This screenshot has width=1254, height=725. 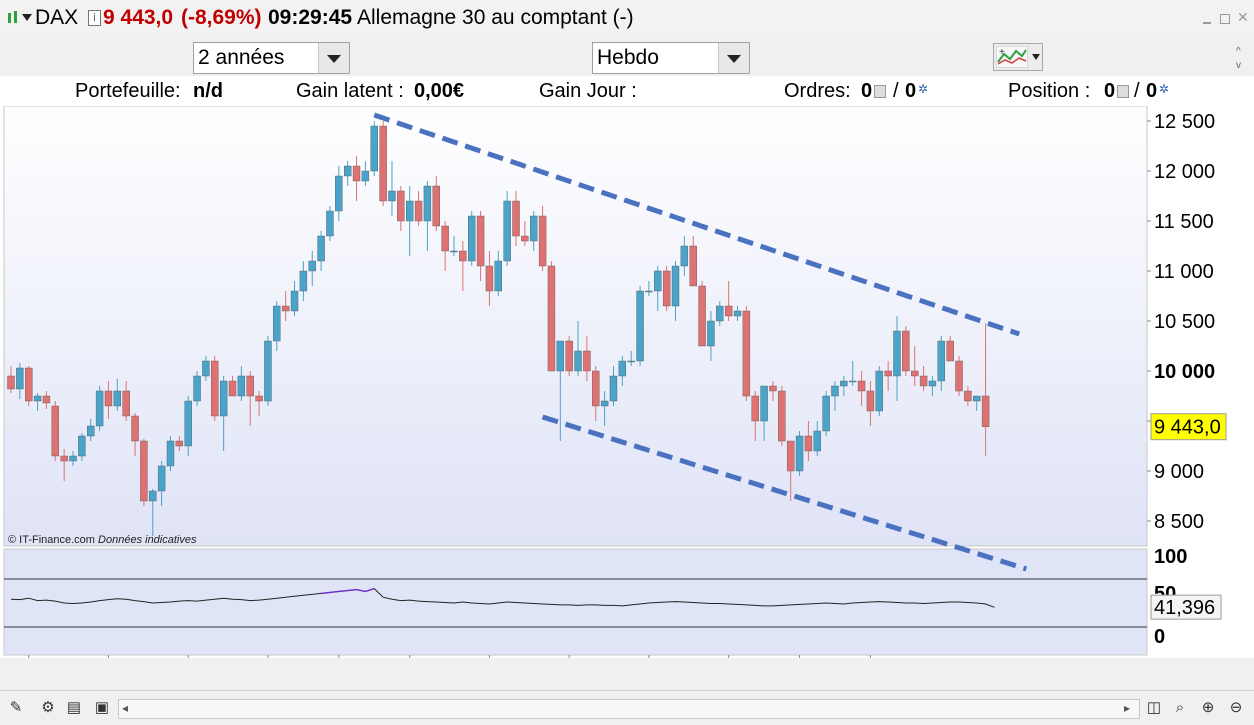 I want to click on day-gain-label: Gain Jour :, so click(x=588, y=91).